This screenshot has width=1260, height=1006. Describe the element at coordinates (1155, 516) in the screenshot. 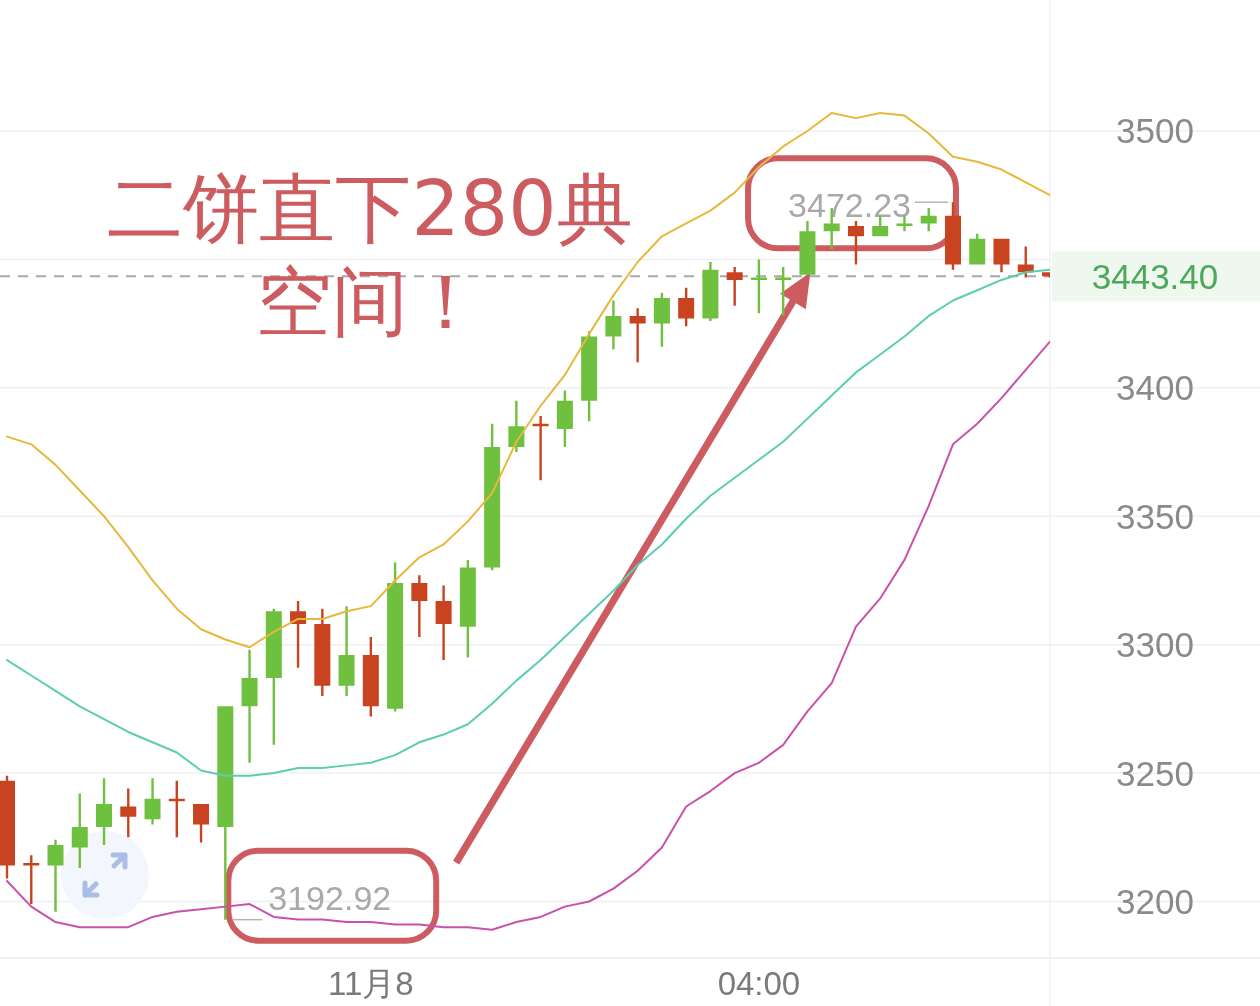

I see `y-tick-label: 3350` at that location.